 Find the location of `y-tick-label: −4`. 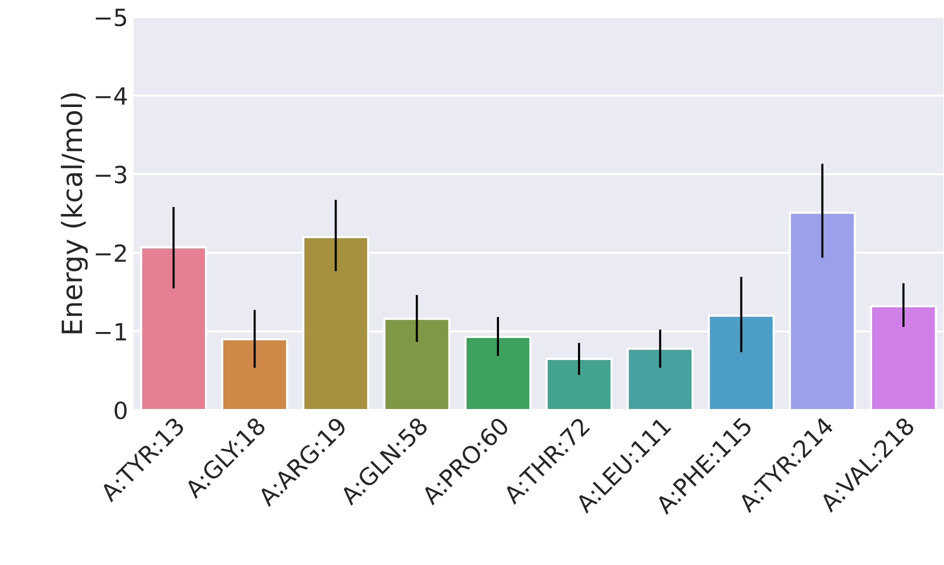

y-tick-label: −4 is located at coordinates (111, 96).